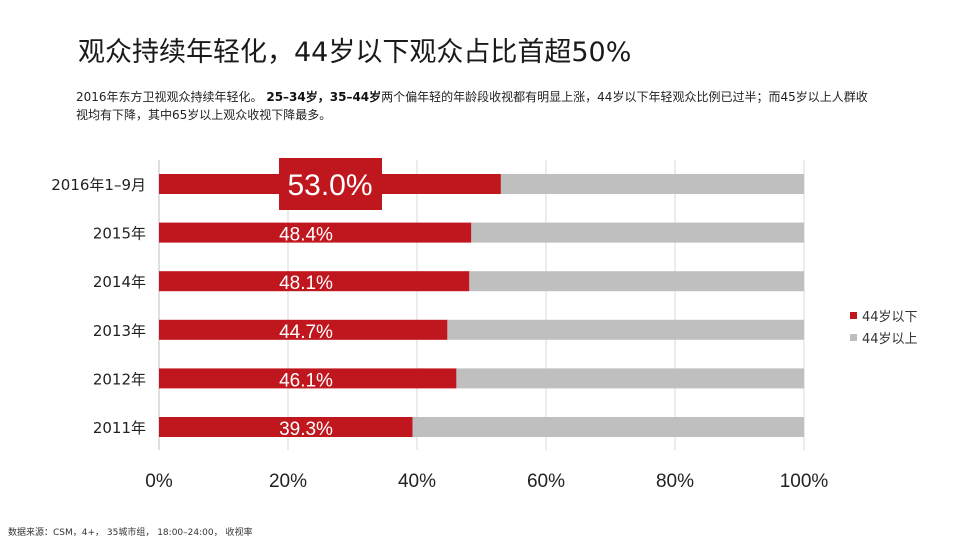 Image resolution: width=960 pixels, height=540 pixels. I want to click on data-label-highlight: 53.0%, so click(329, 185).